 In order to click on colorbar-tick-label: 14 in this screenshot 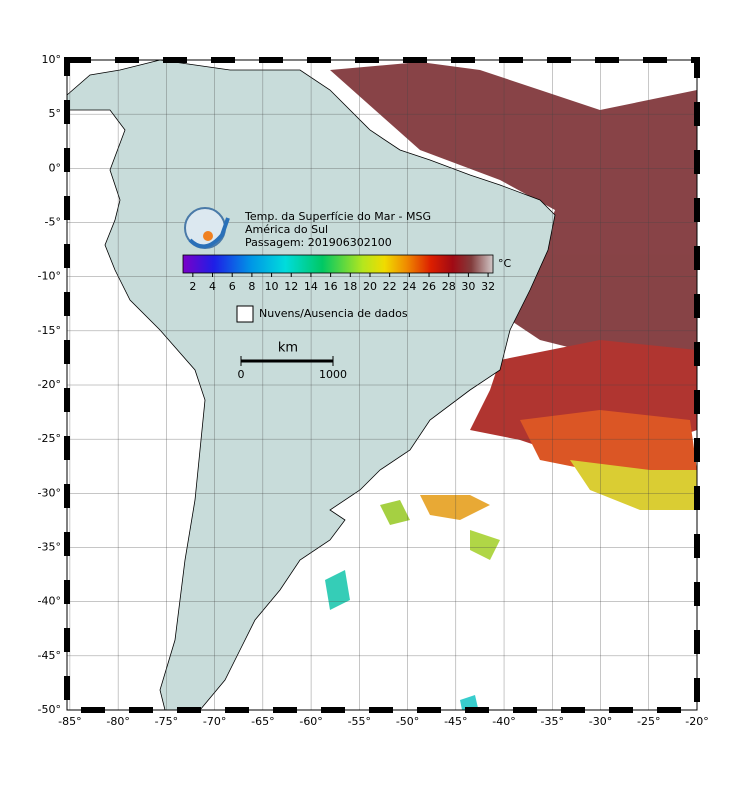, I will do `click(311, 286)`.